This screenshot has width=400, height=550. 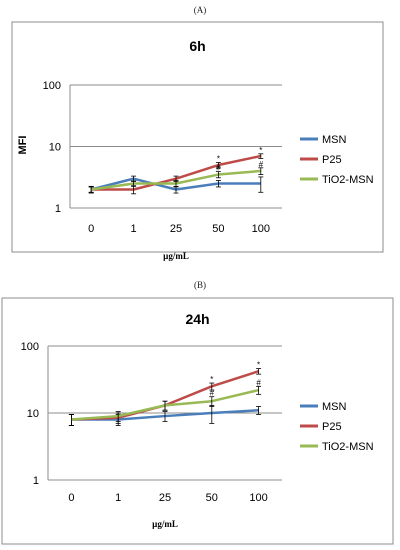 What do you see at coordinates (200, 285) in the screenshot?
I see `panel-label-b: (B)` at bounding box center [200, 285].